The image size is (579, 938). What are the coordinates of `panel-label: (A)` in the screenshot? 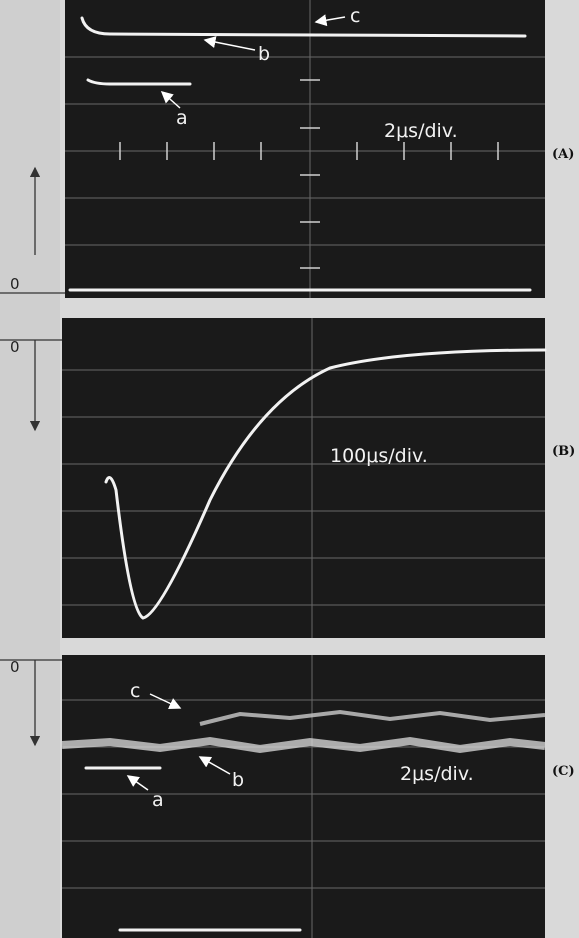 It's located at (563, 154).